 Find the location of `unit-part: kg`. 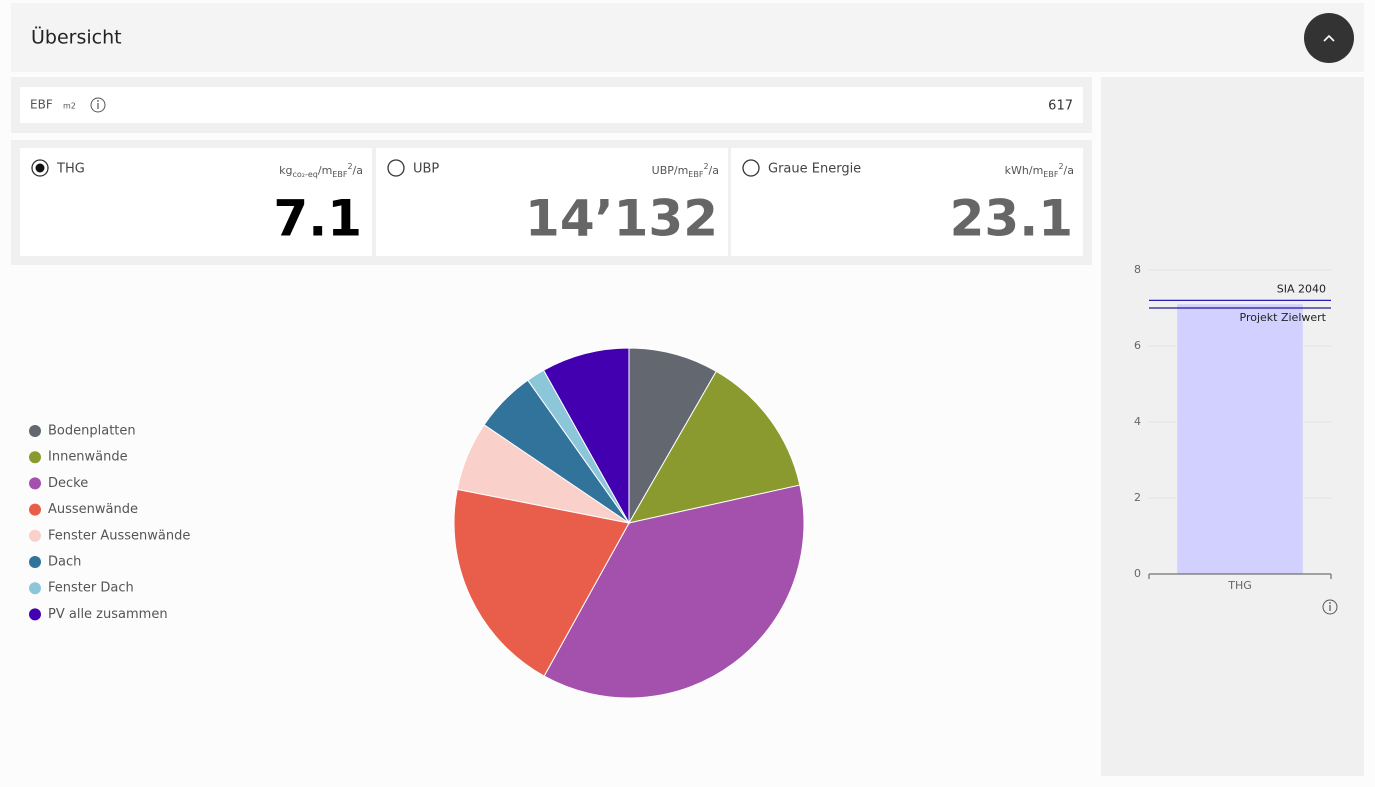

unit-part: kg is located at coordinates (285, 170).